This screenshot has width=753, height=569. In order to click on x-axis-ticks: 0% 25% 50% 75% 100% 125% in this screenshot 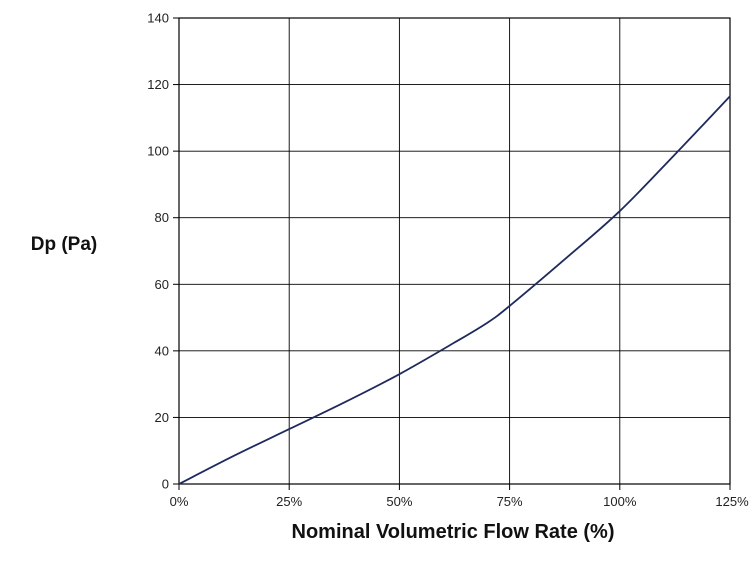, I will do `click(459, 496)`.